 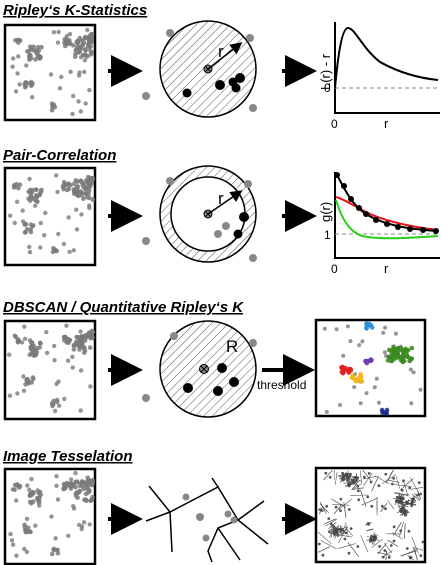 I want to click on radius-circle-dbscan: R, so click(x=199, y=369).